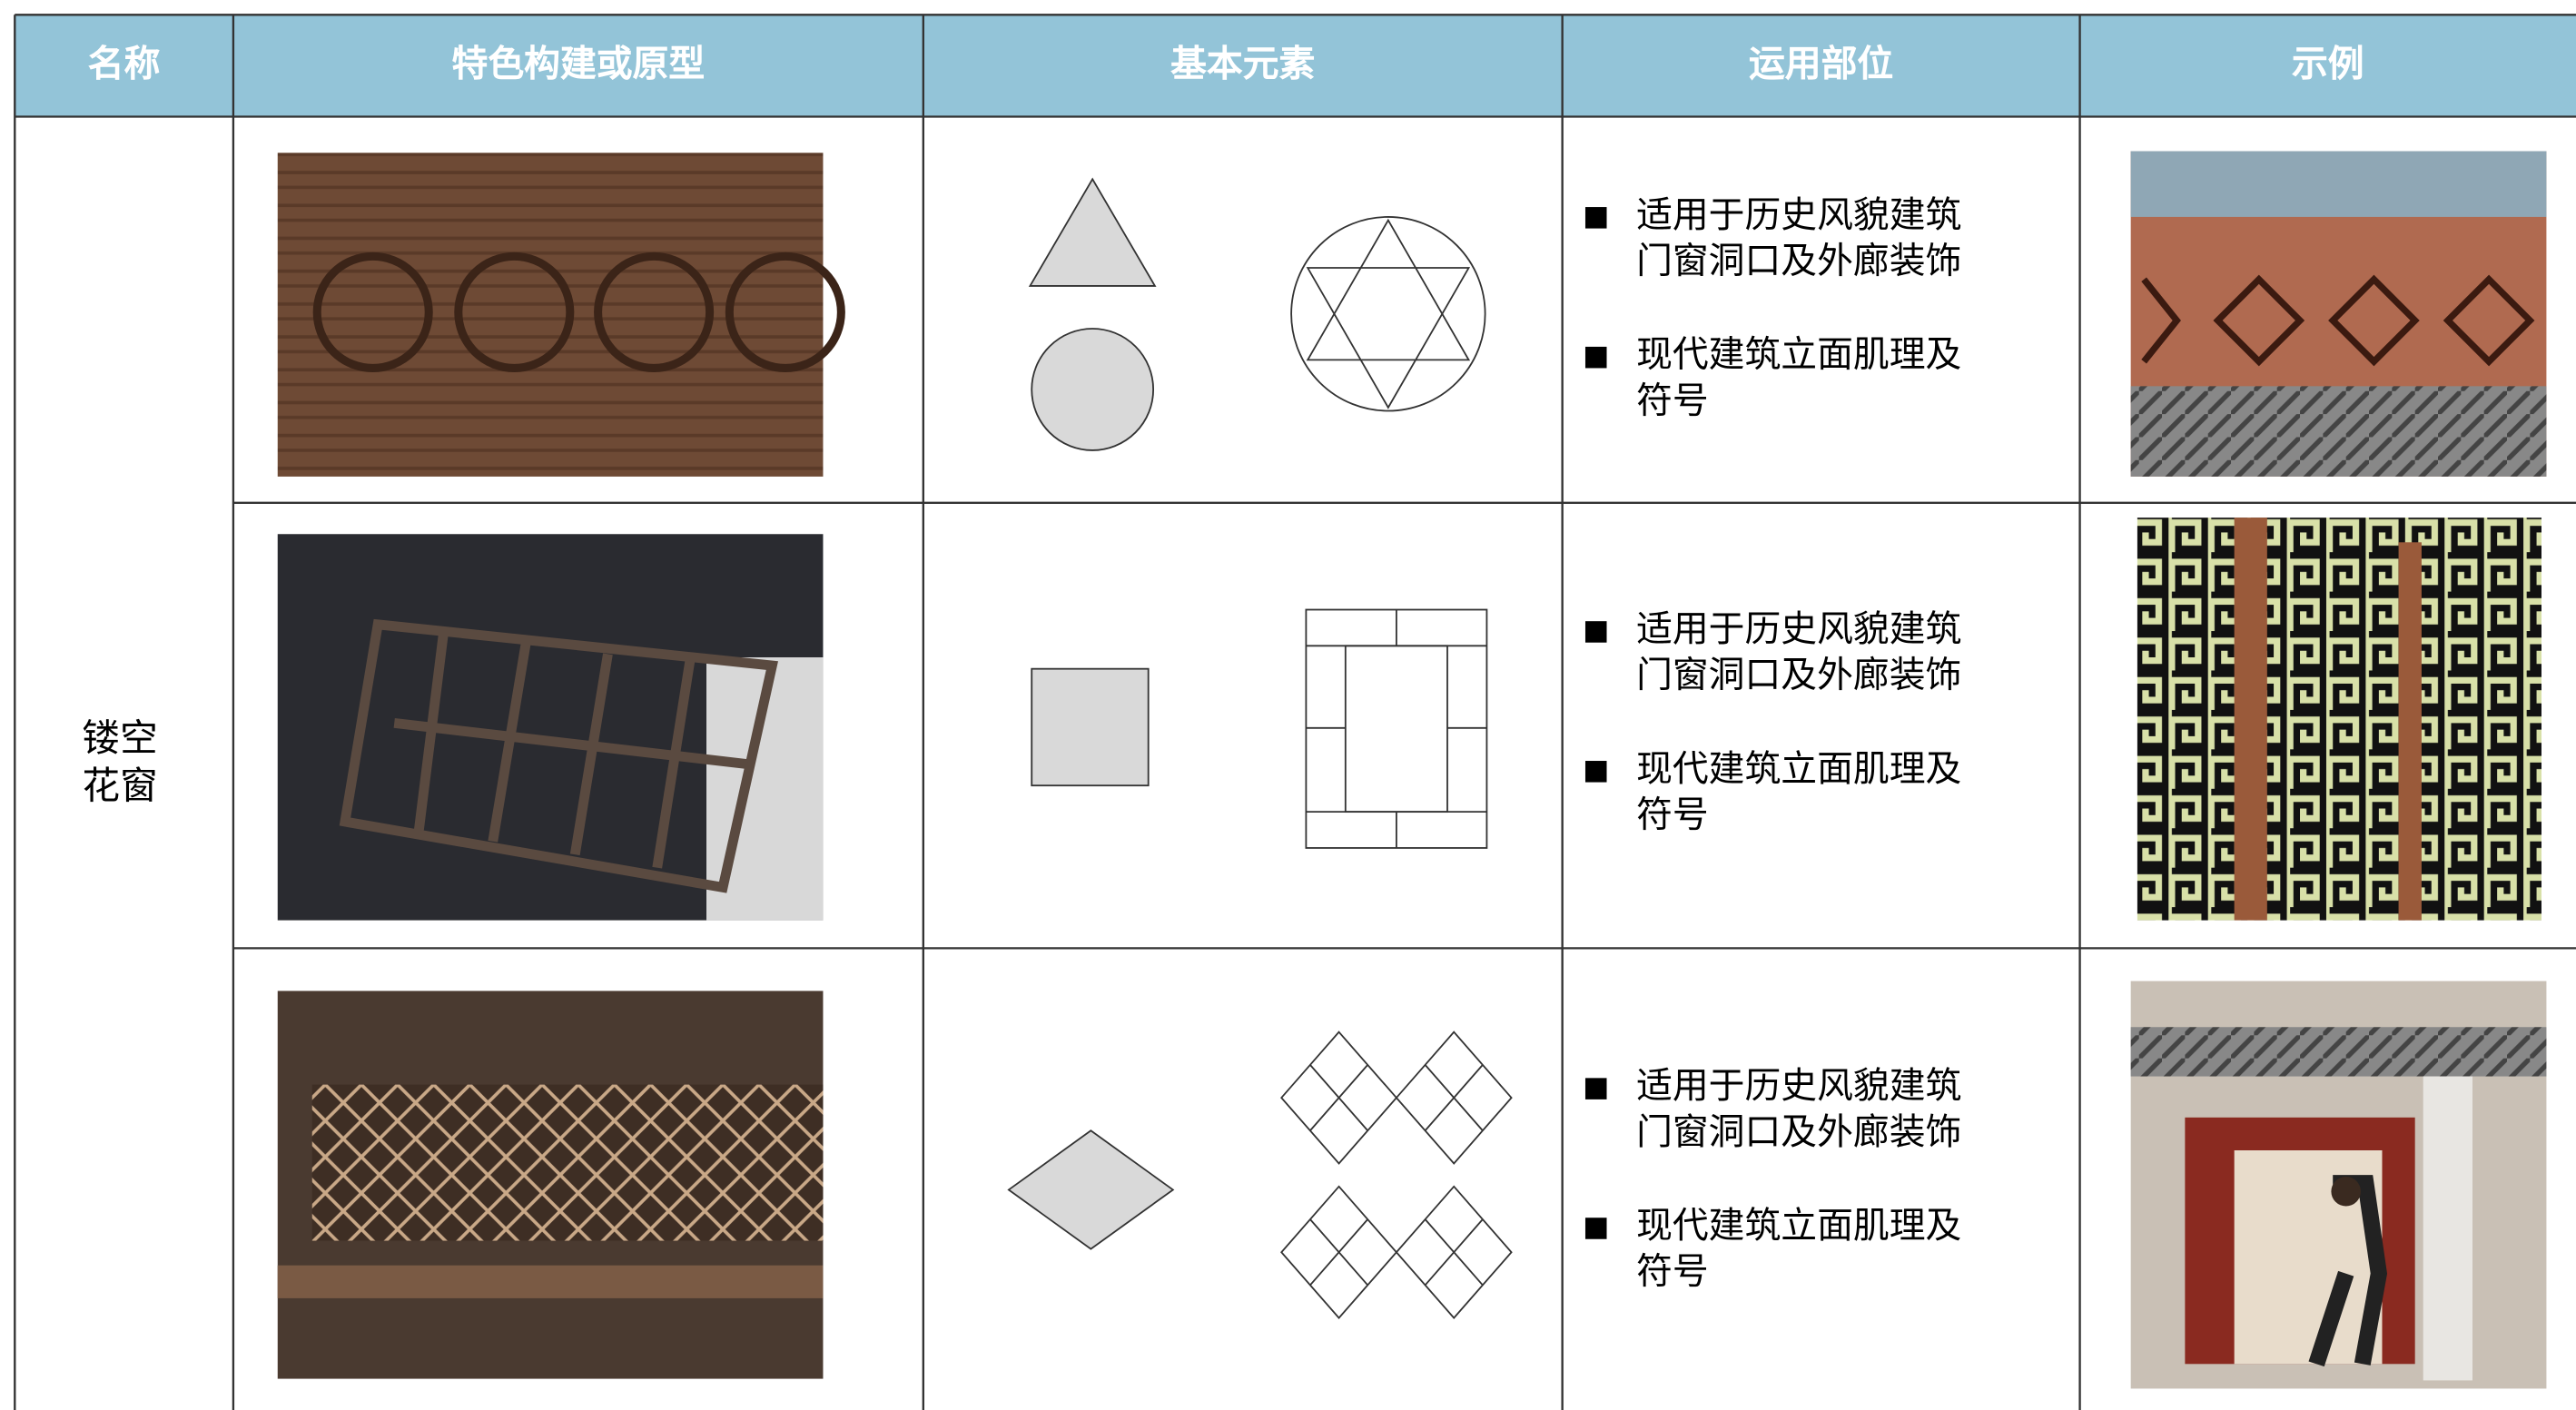  I want to click on header-cell: 示例, so click(2327, 65).